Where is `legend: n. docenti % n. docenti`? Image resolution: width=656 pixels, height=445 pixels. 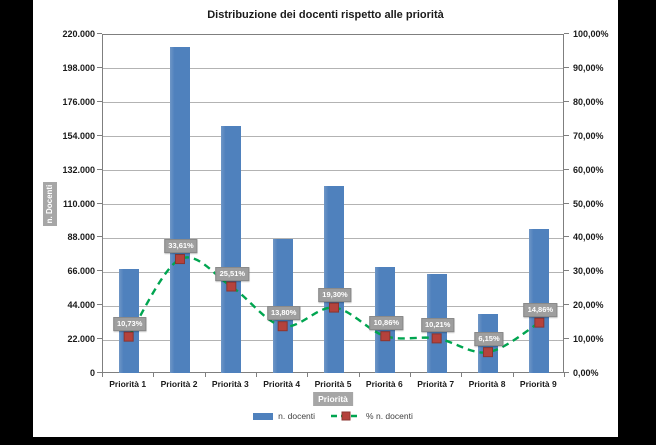 legend: n. docenti % n. docenti is located at coordinates (333, 416).